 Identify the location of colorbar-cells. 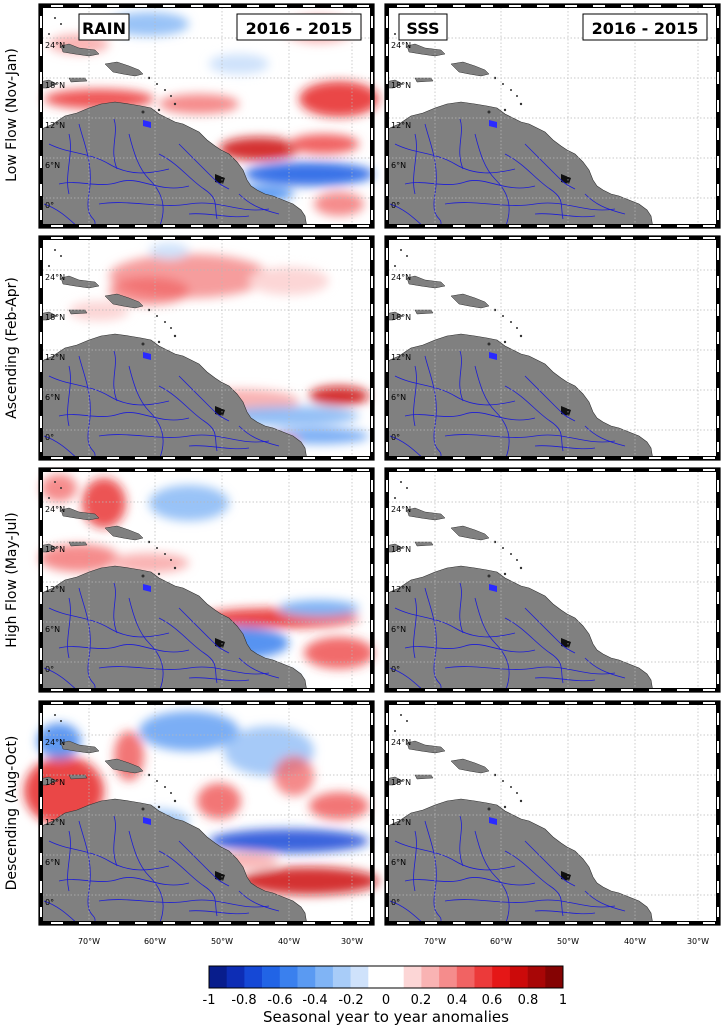
(386, 977).